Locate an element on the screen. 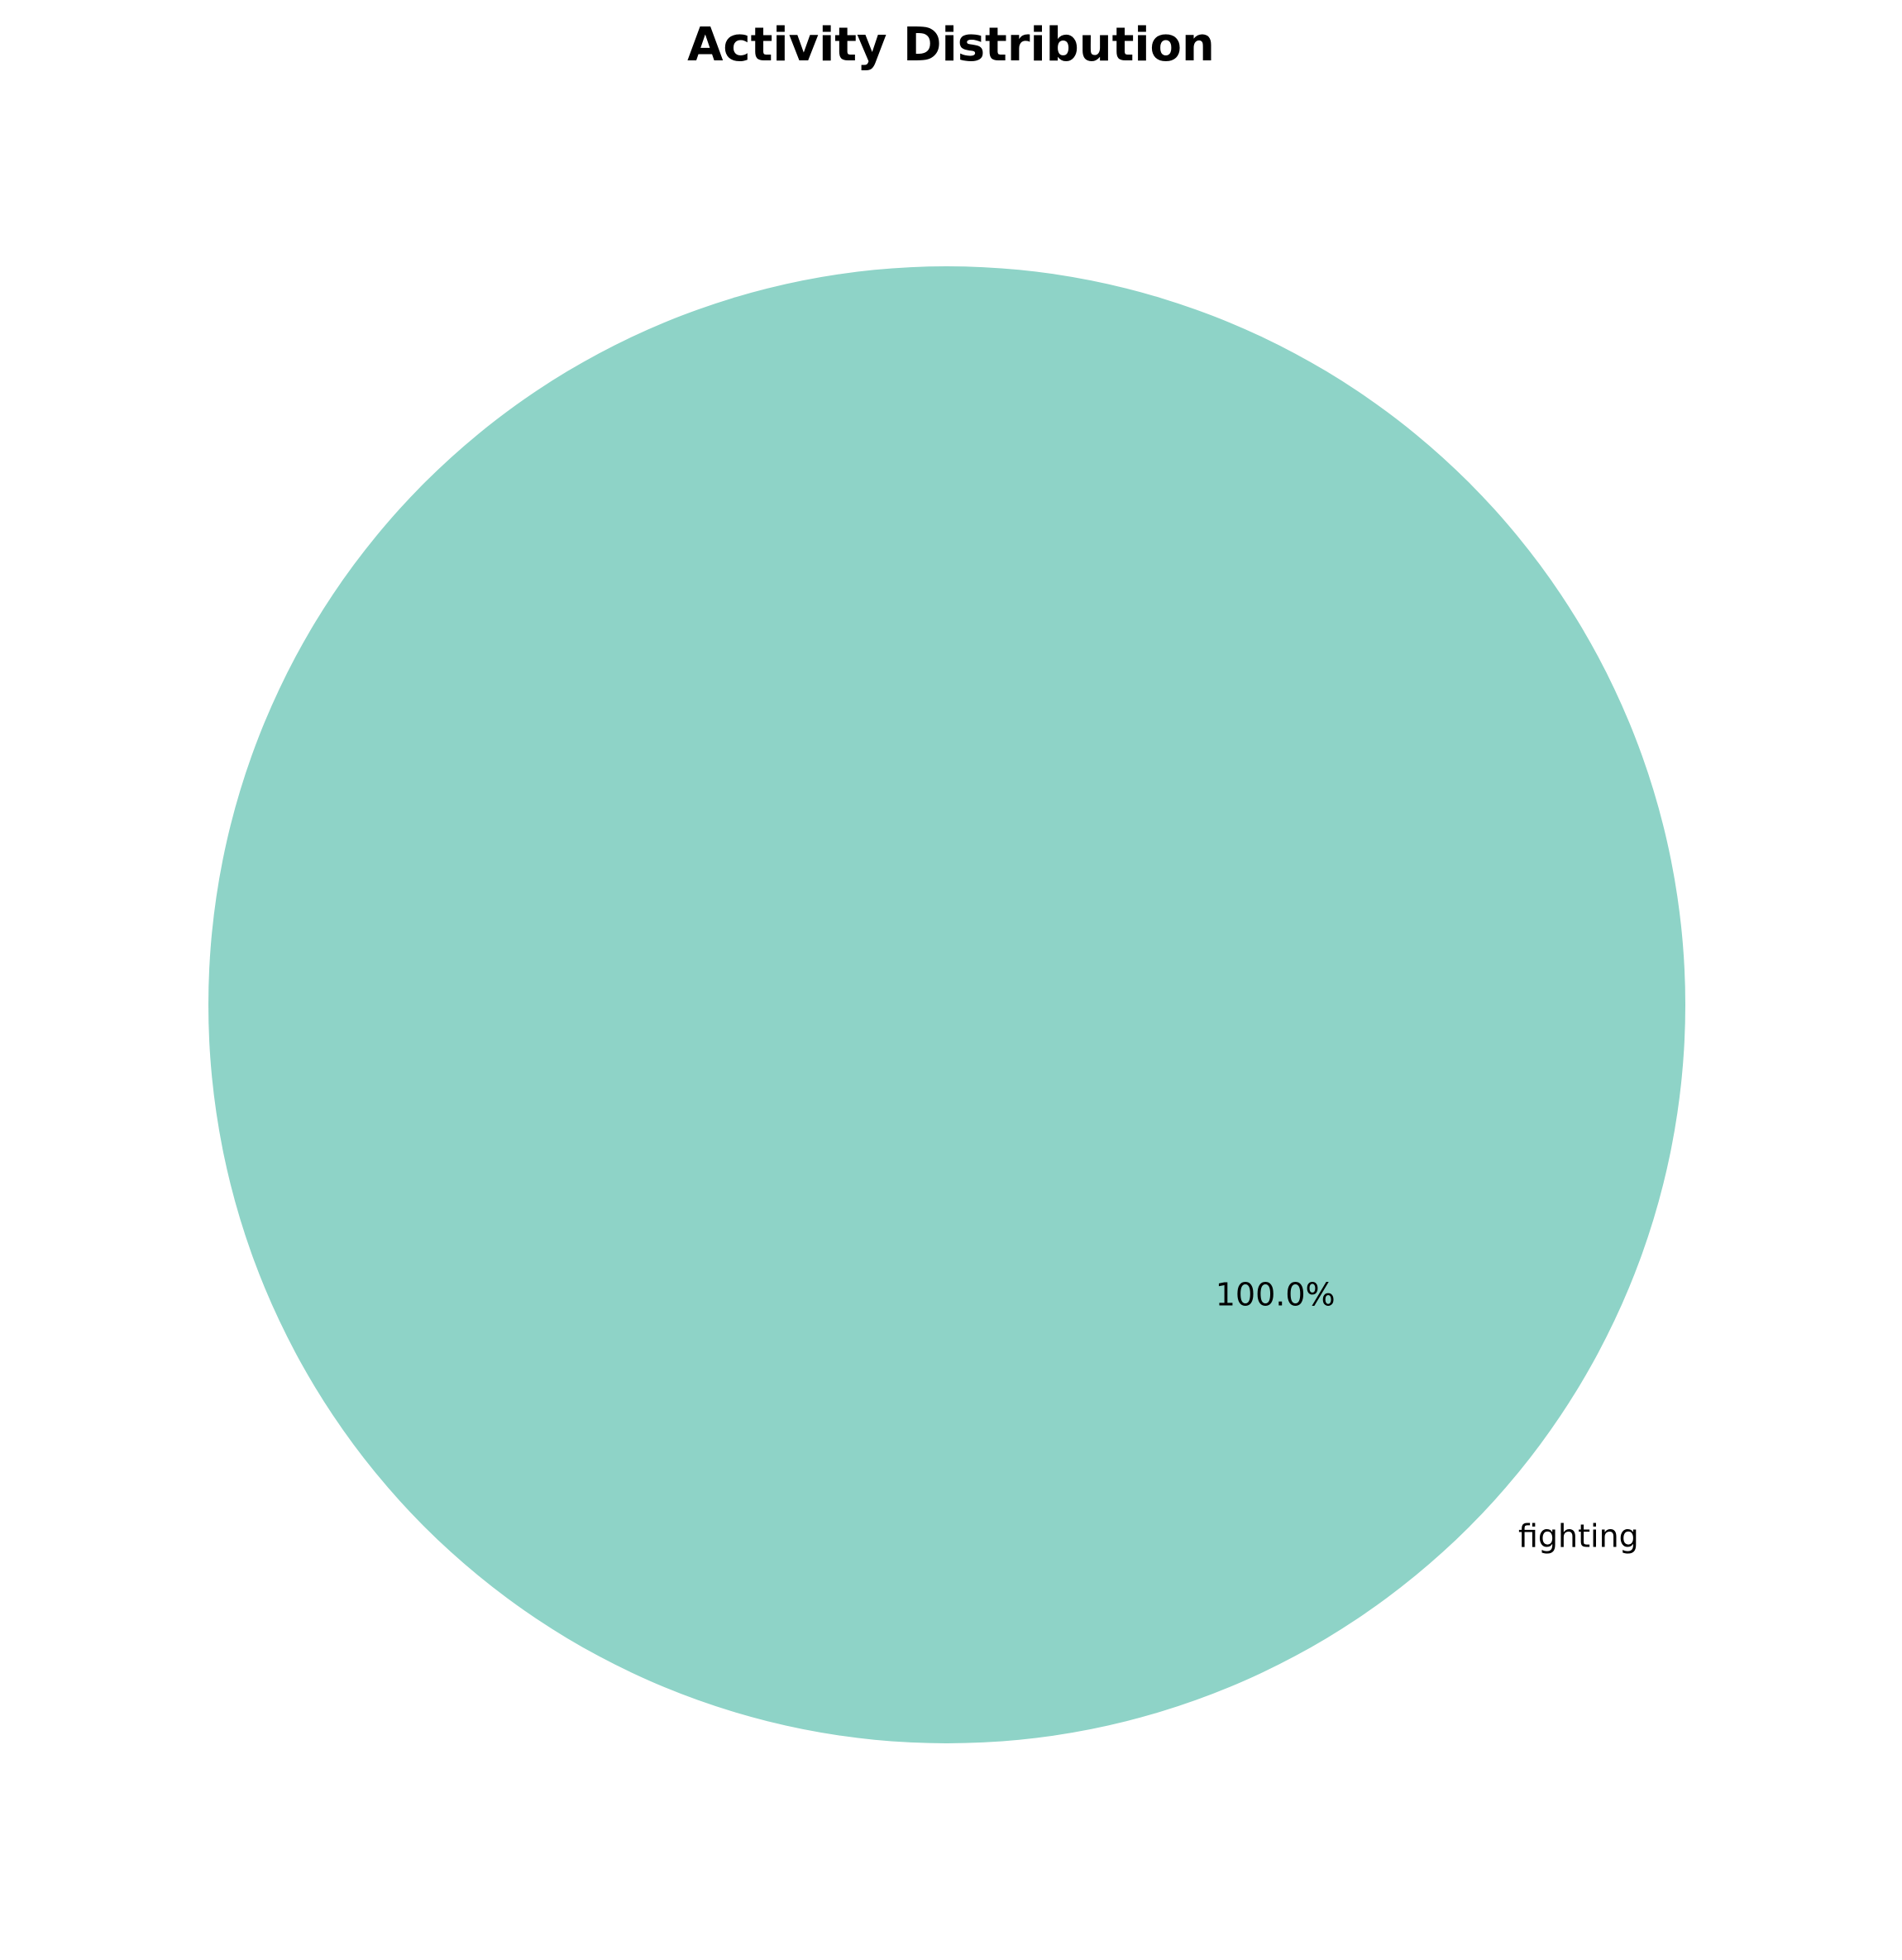 The width and height of the screenshot is (1902, 1960). pie-labels: fighting 100.0% is located at coordinates (1427, 1415).